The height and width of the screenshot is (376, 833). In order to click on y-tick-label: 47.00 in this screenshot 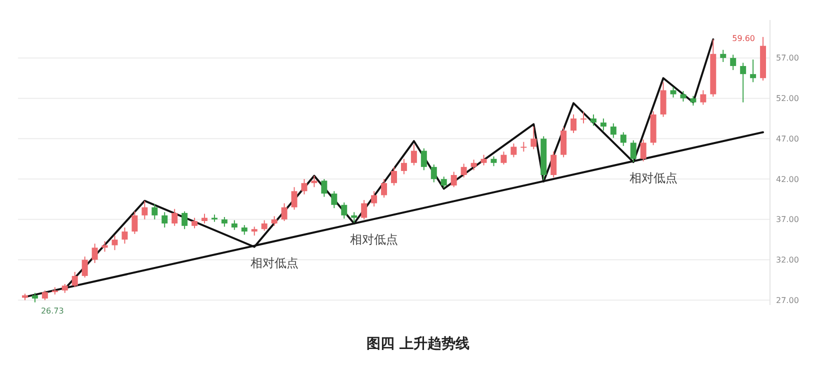, I will do `click(787, 139)`.